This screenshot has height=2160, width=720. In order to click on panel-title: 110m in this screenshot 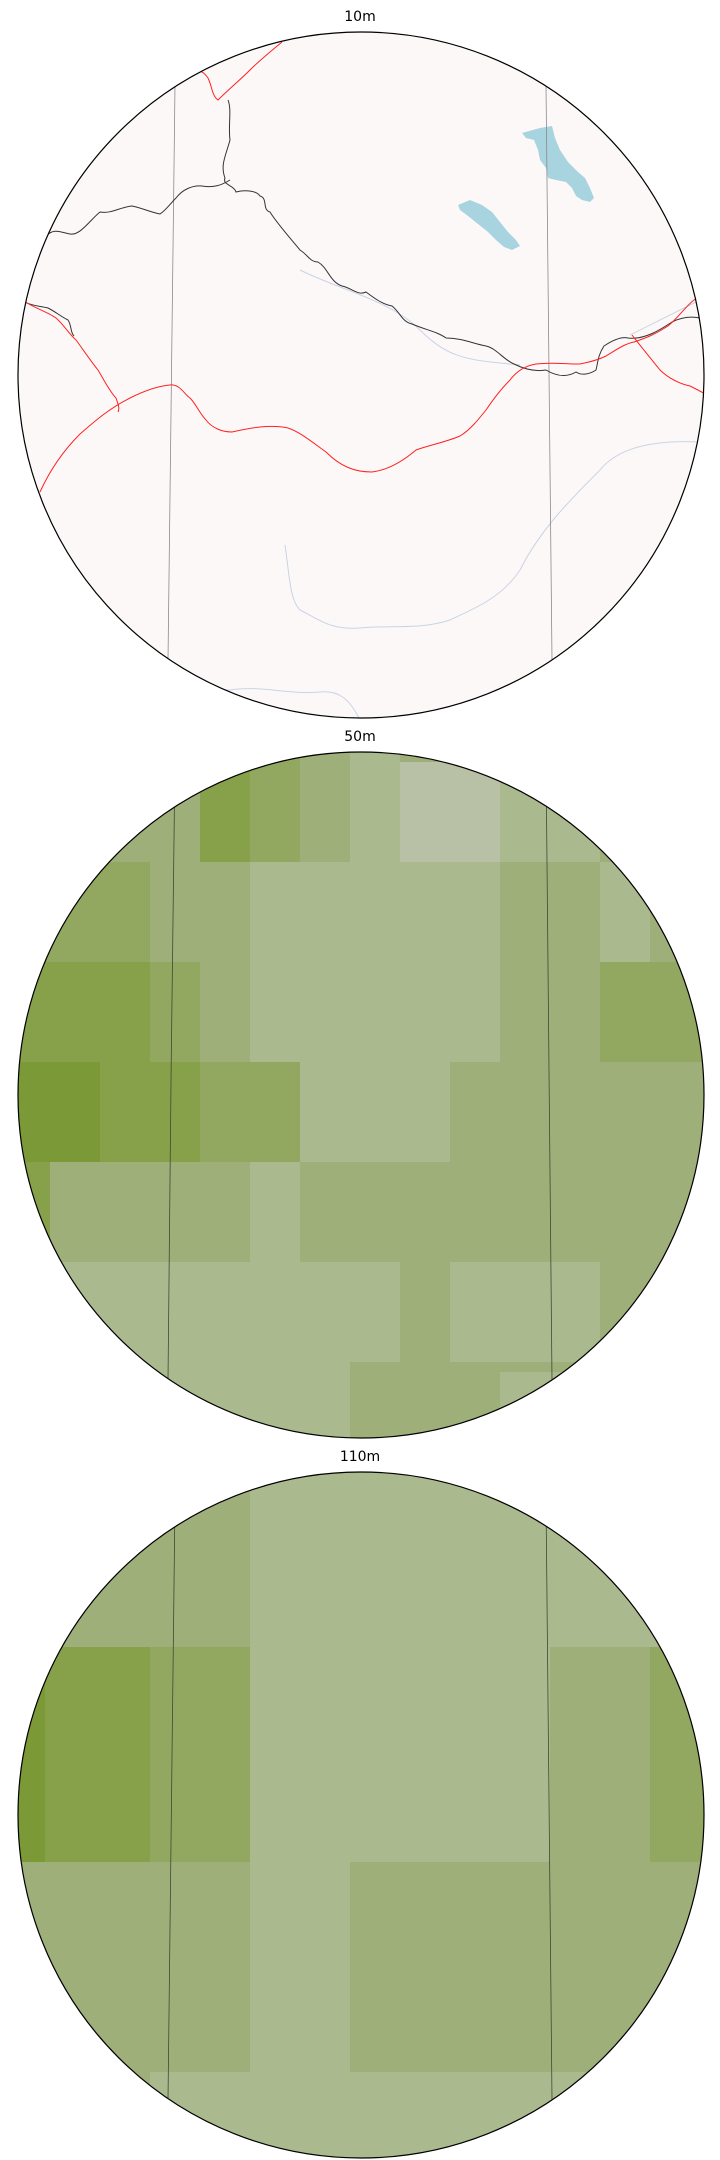, I will do `click(360, 1457)`.